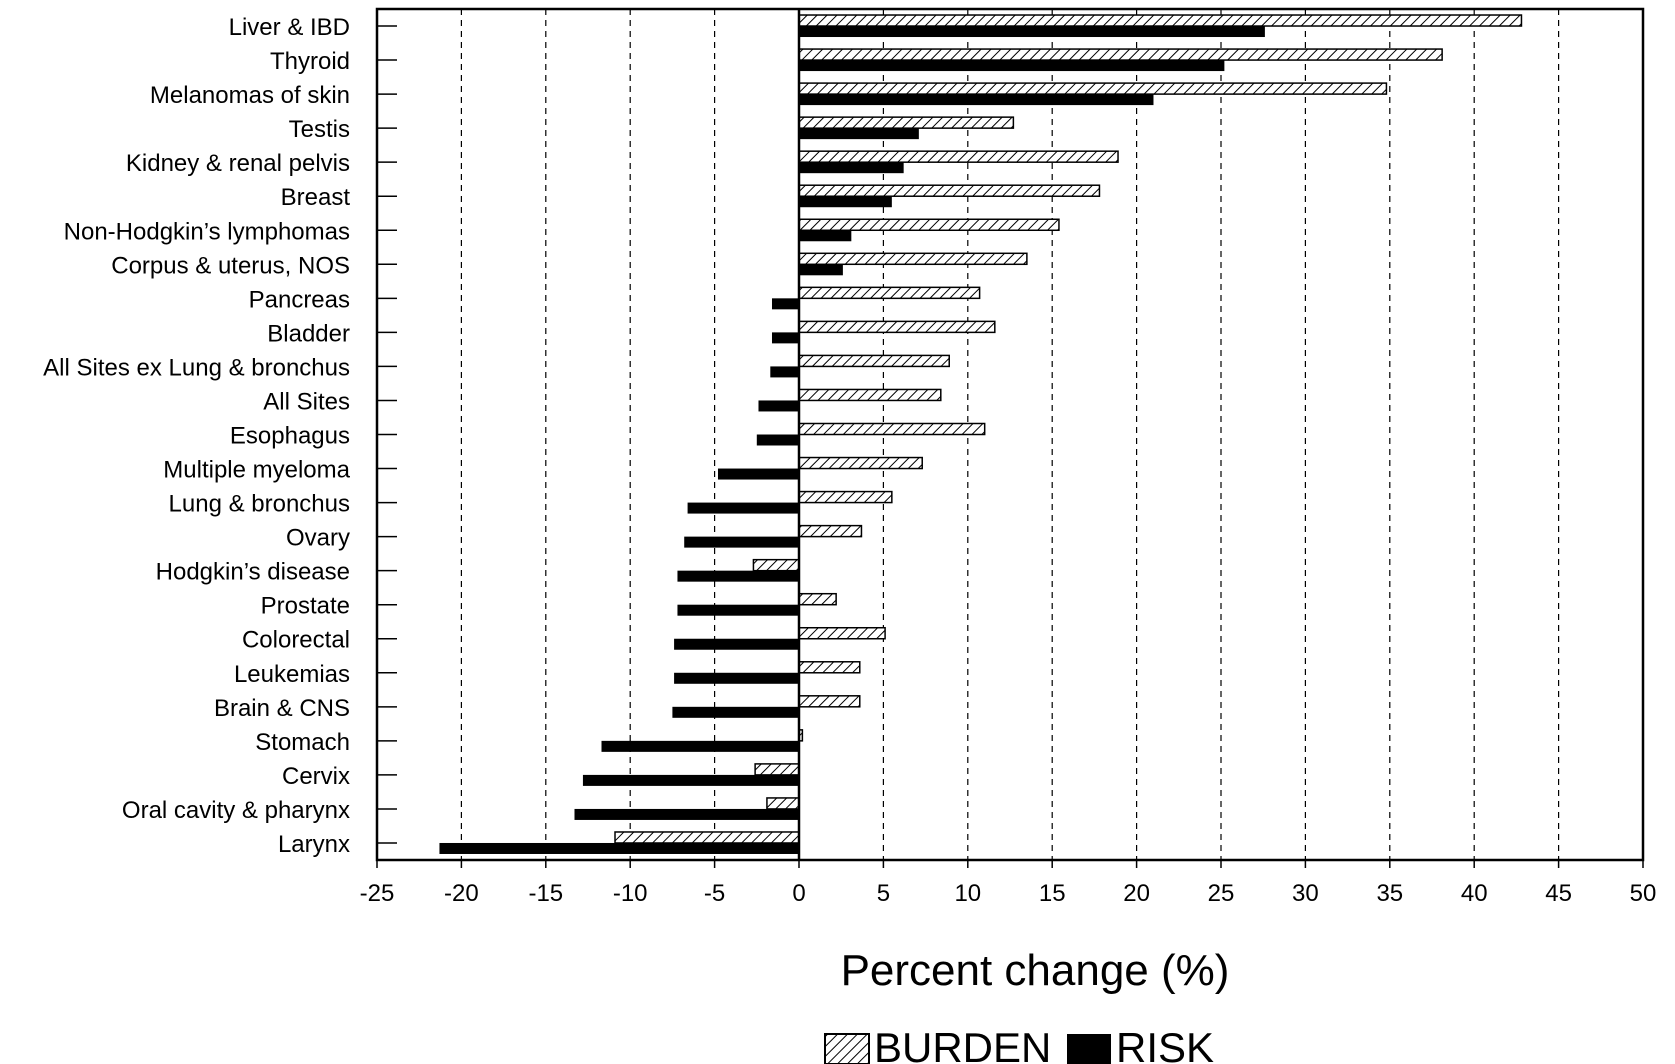 The height and width of the screenshot is (1064, 1675). I want to click on legend-risk-swatch, so click(1089, 1049).